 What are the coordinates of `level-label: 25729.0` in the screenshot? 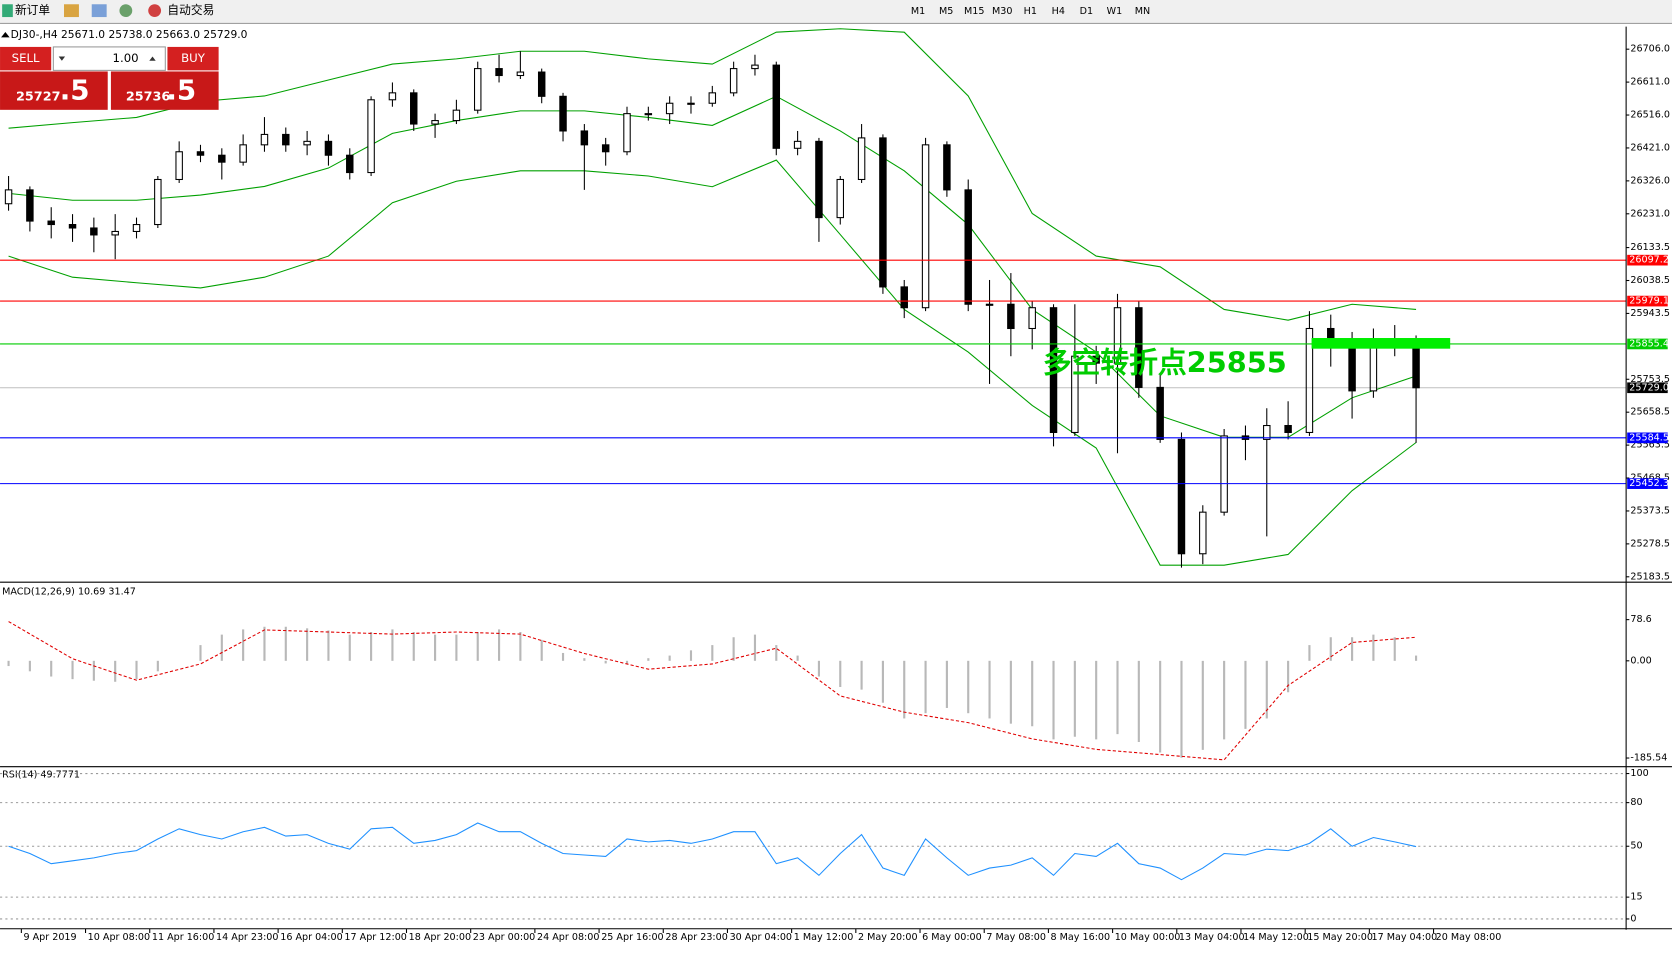 It's located at (1649, 387).